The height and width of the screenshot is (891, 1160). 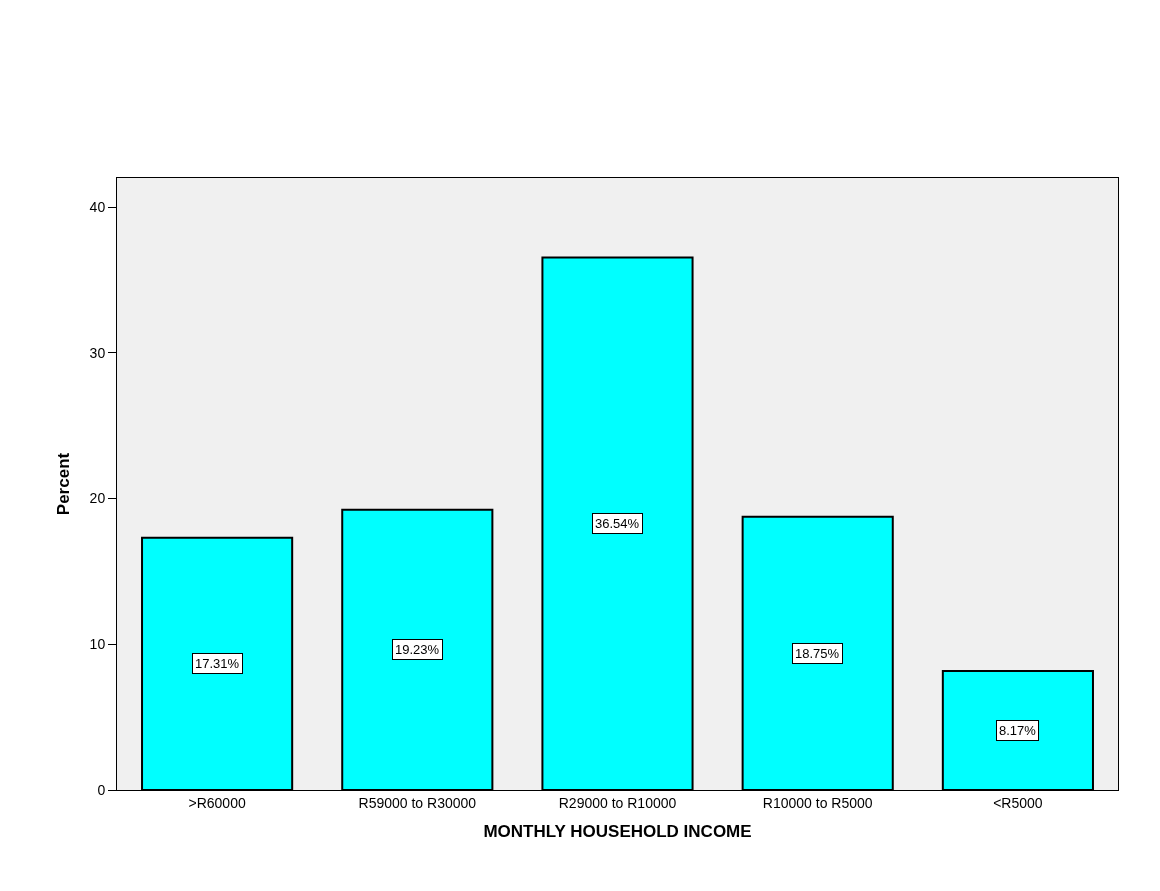 What do you see at coordinates (617, 832) in the screenshot?
I see `x-axis-title: MONTHLY HOUSEHOLD INCOME` at bounding box center [617, 832].